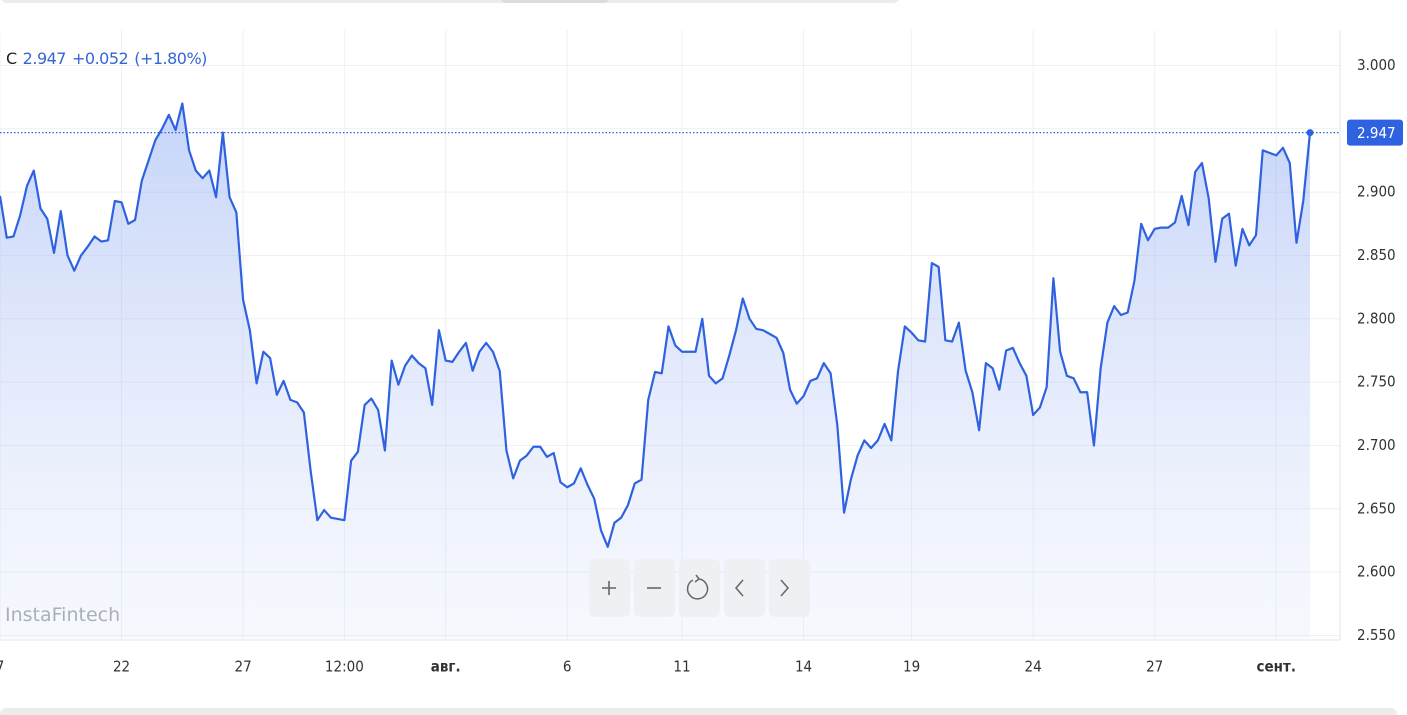 The height and width of the screenshot is (715, 1407). I want to click on series-name: C, so click(11, 58).